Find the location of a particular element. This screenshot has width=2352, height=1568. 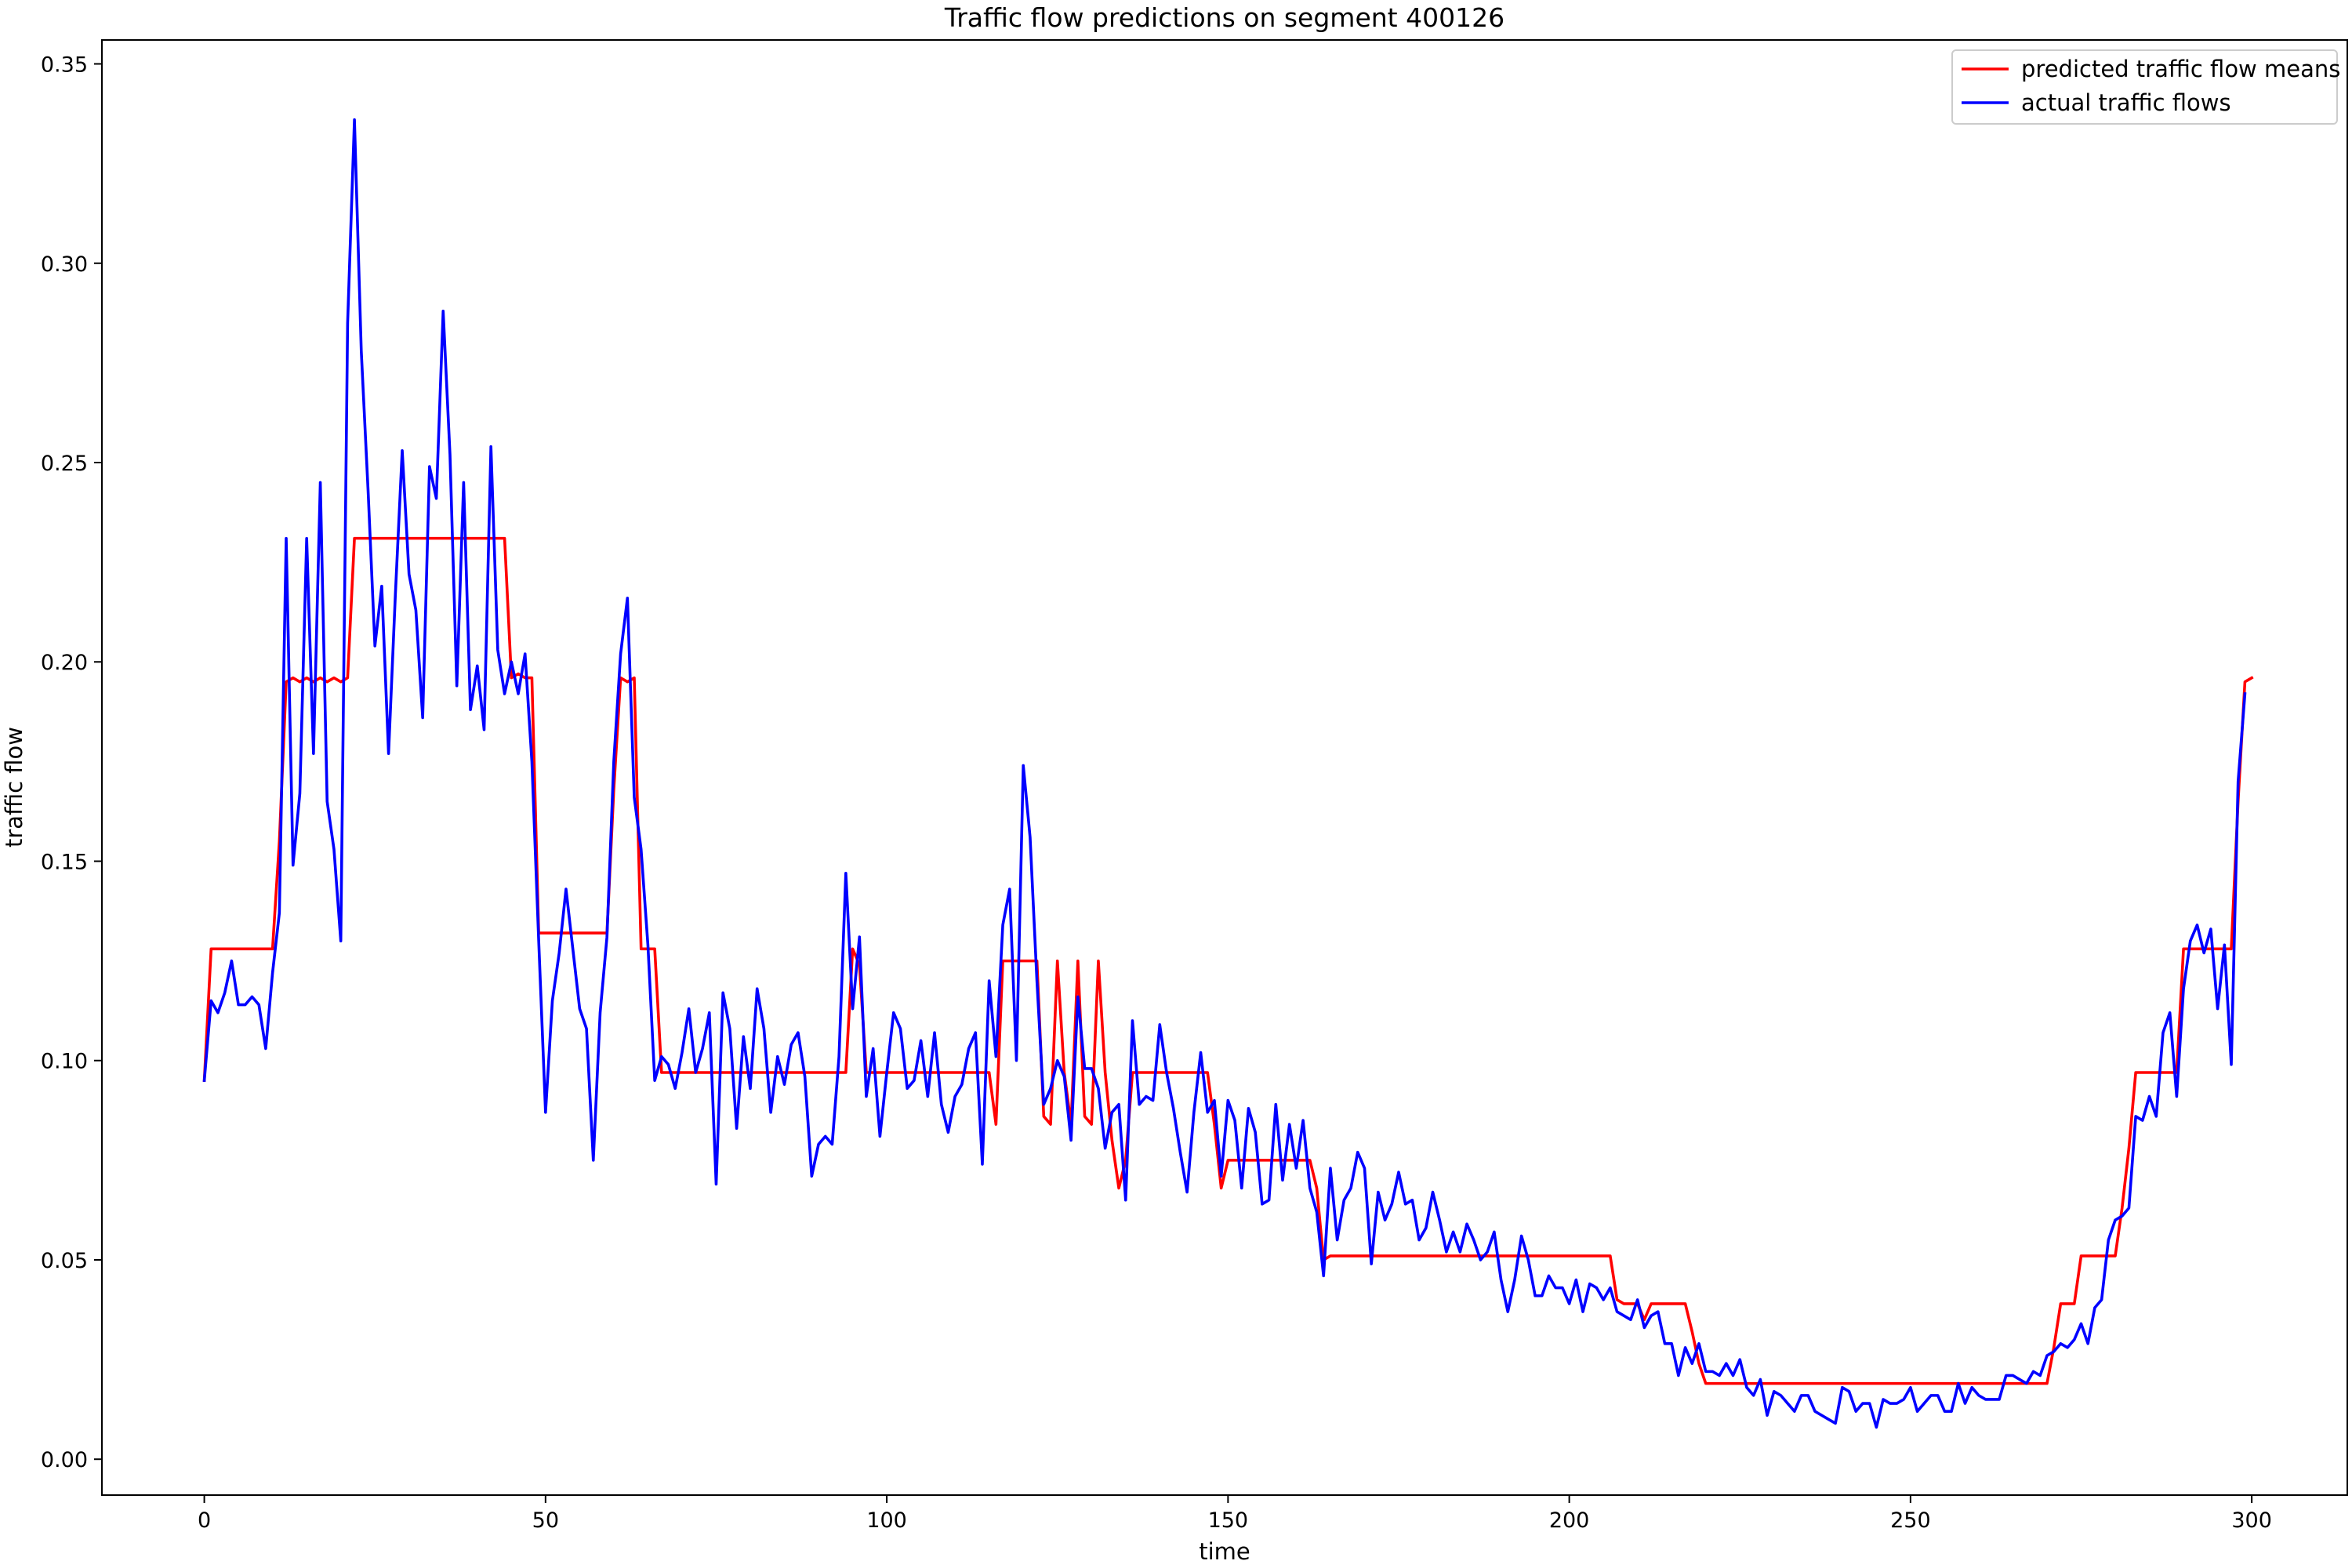

y-tick-label: 0.05 is located at coordinates (64, 1261).